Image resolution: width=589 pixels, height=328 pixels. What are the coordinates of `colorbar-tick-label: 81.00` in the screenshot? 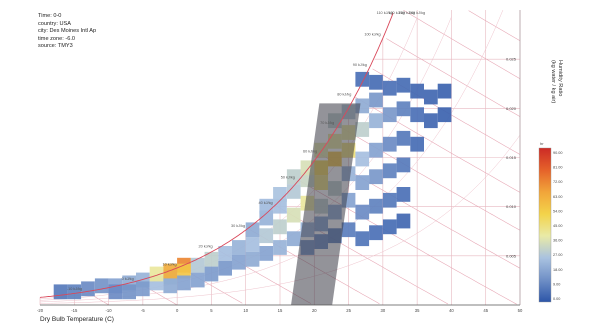 It's located at (558, 168).